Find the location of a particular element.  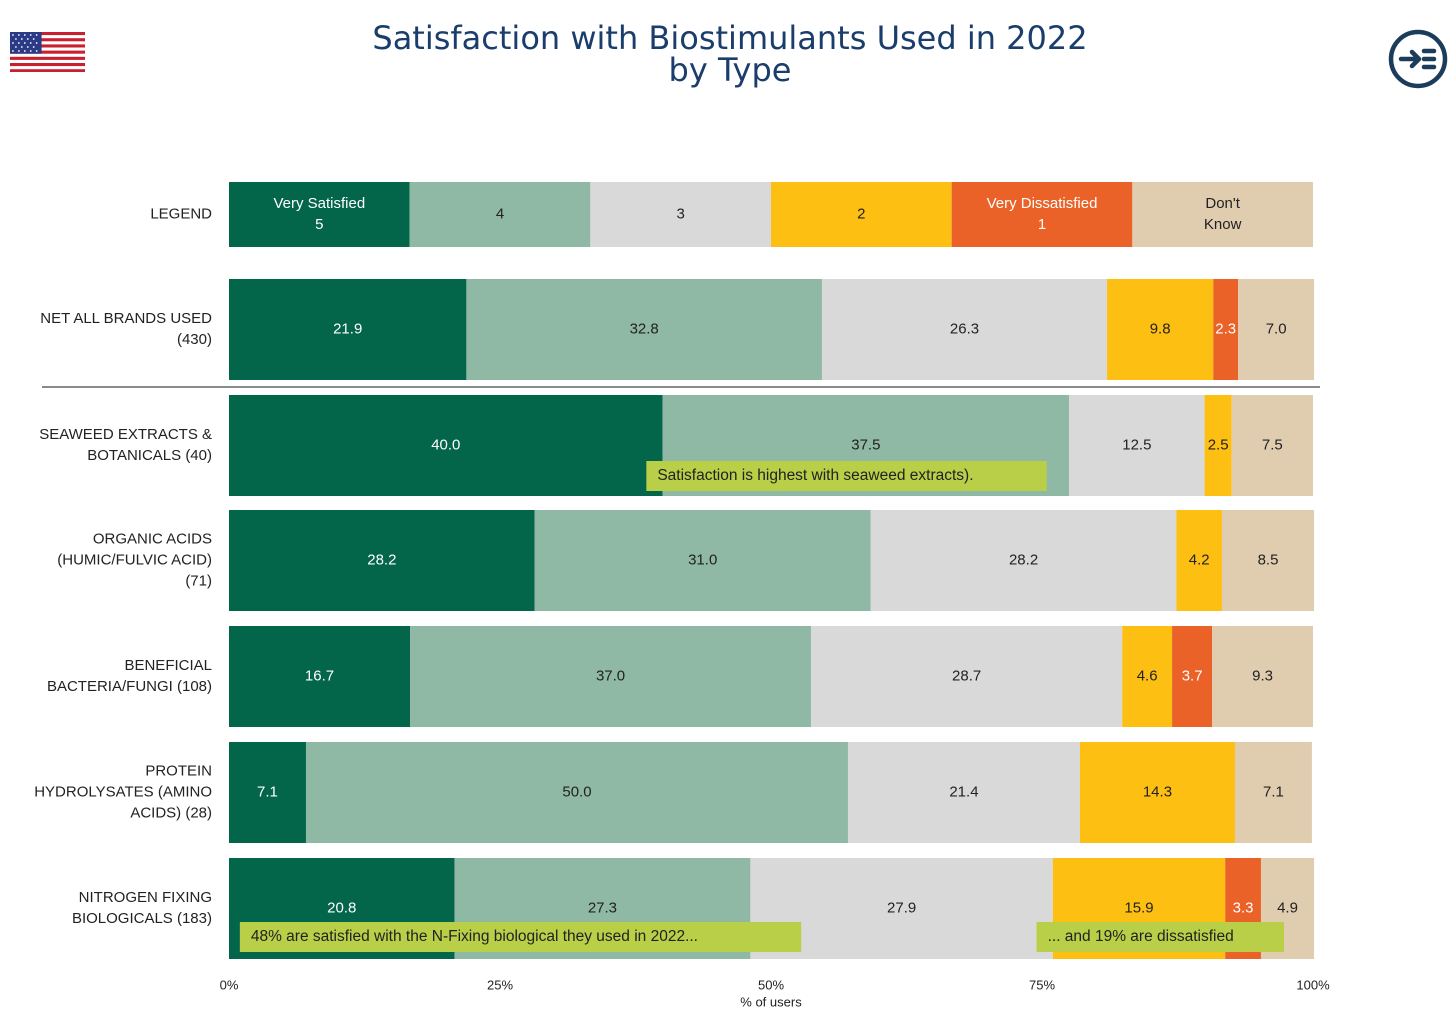

bar-segment-r3-s3 is located at coordinates (1023, 560).